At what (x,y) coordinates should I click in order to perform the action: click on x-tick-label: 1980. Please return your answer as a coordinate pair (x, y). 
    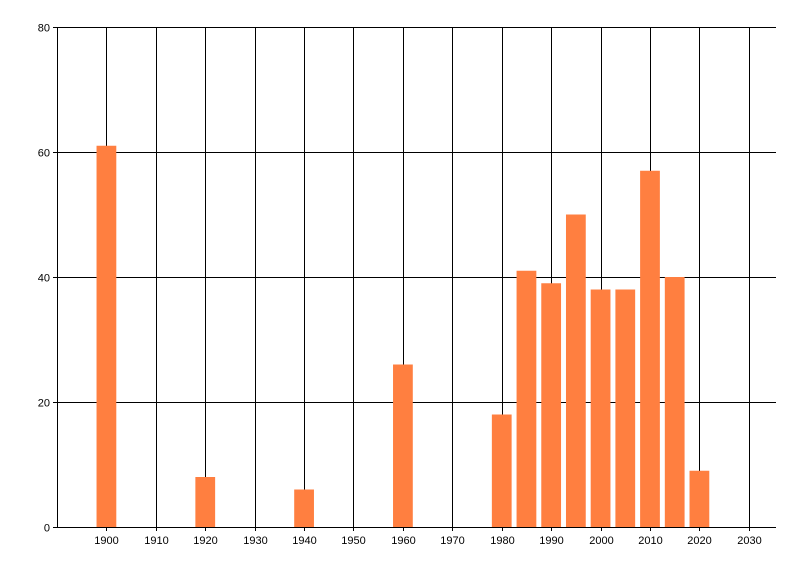
    Looking at the image, I should click on (502, 541).